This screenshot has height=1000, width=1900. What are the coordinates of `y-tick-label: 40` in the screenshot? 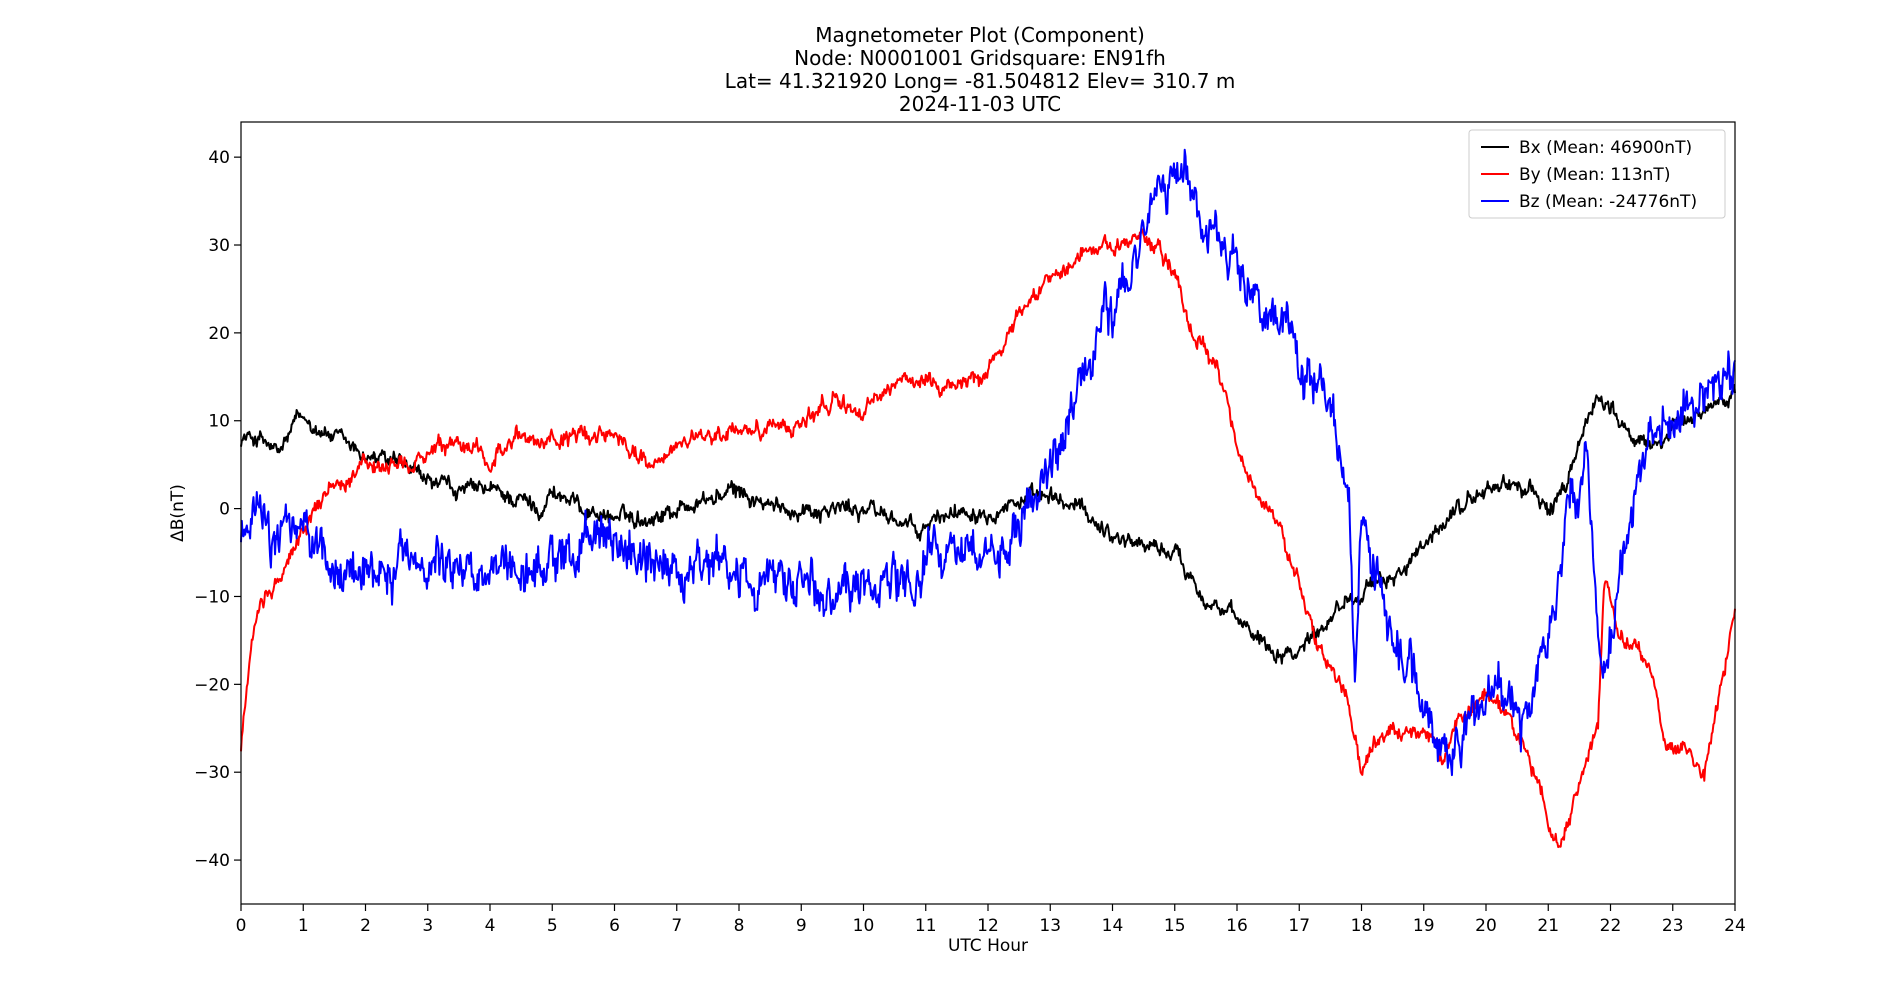 It's located at (219, 158).